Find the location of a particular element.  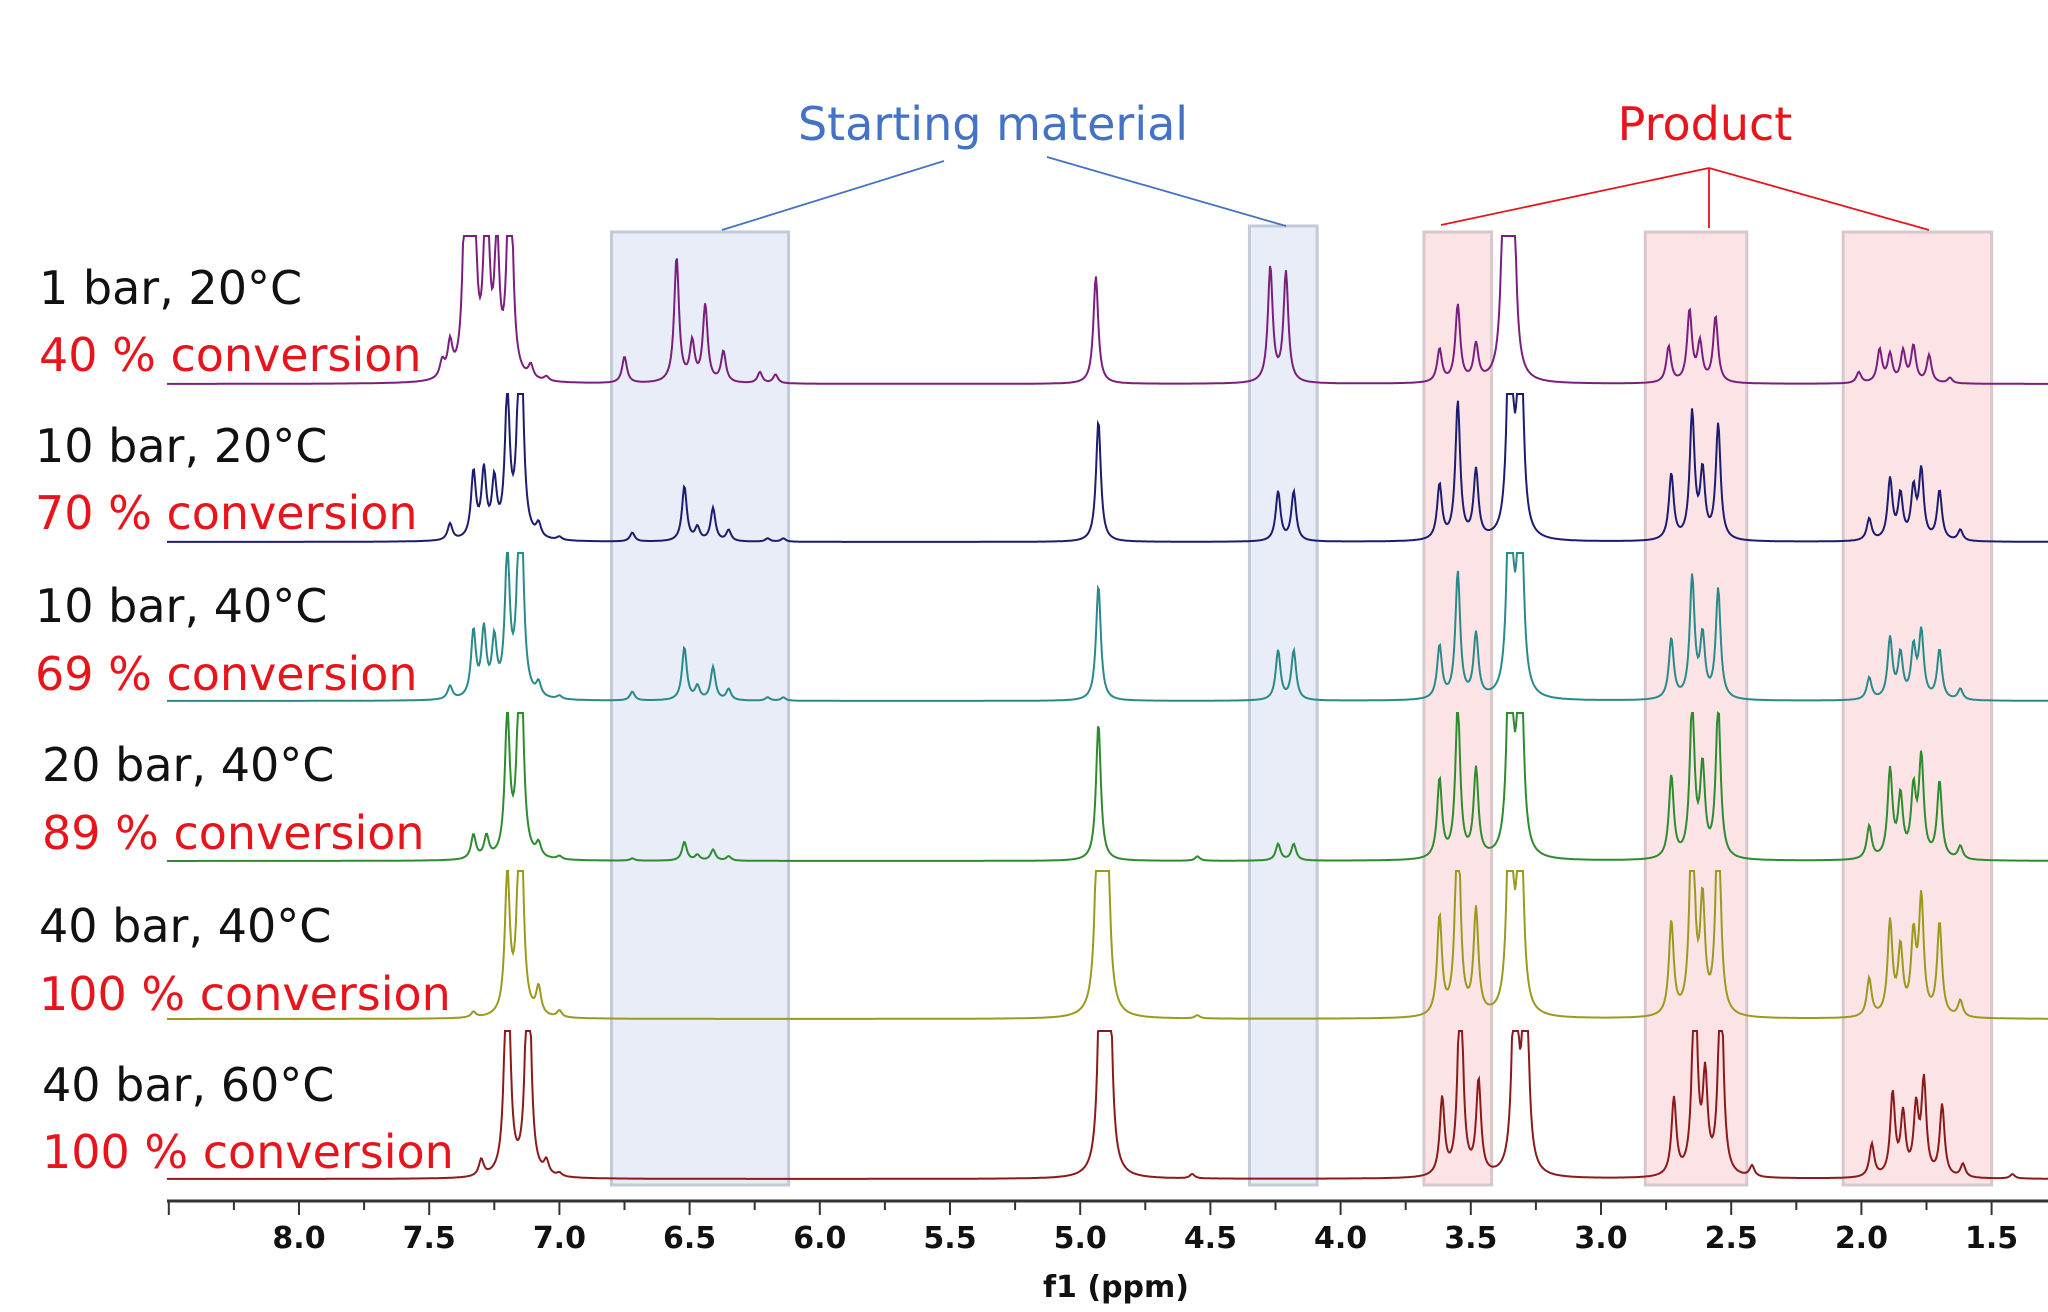

tick-label: 5.5 is located at coordinates (949, 1238).